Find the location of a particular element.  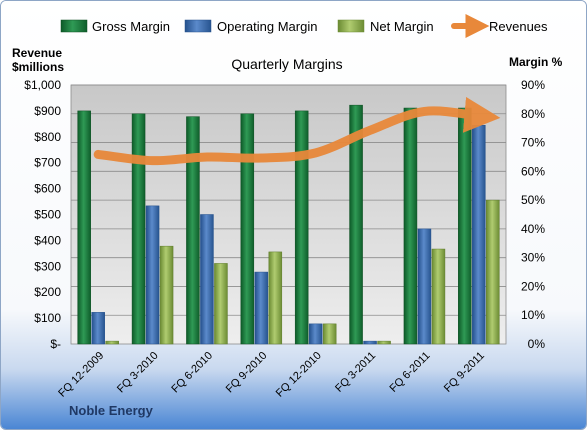

legend-label-gross-margin: Gross Margin is located at coordinates (131, 26).